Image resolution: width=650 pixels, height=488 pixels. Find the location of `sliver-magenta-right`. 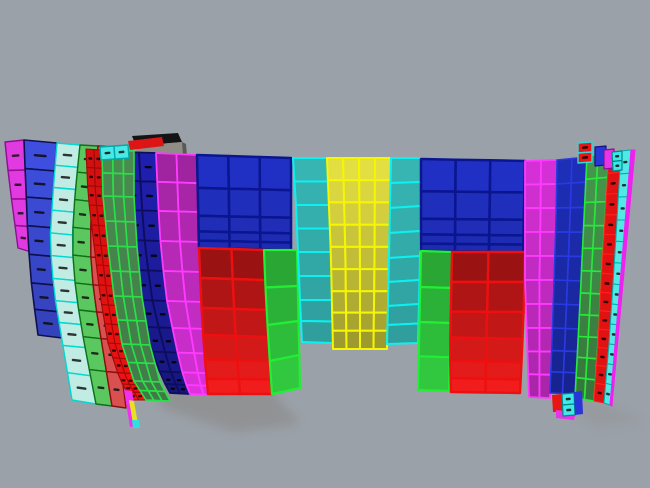

sliver-magenta-right is located at coordinates (622, 278).